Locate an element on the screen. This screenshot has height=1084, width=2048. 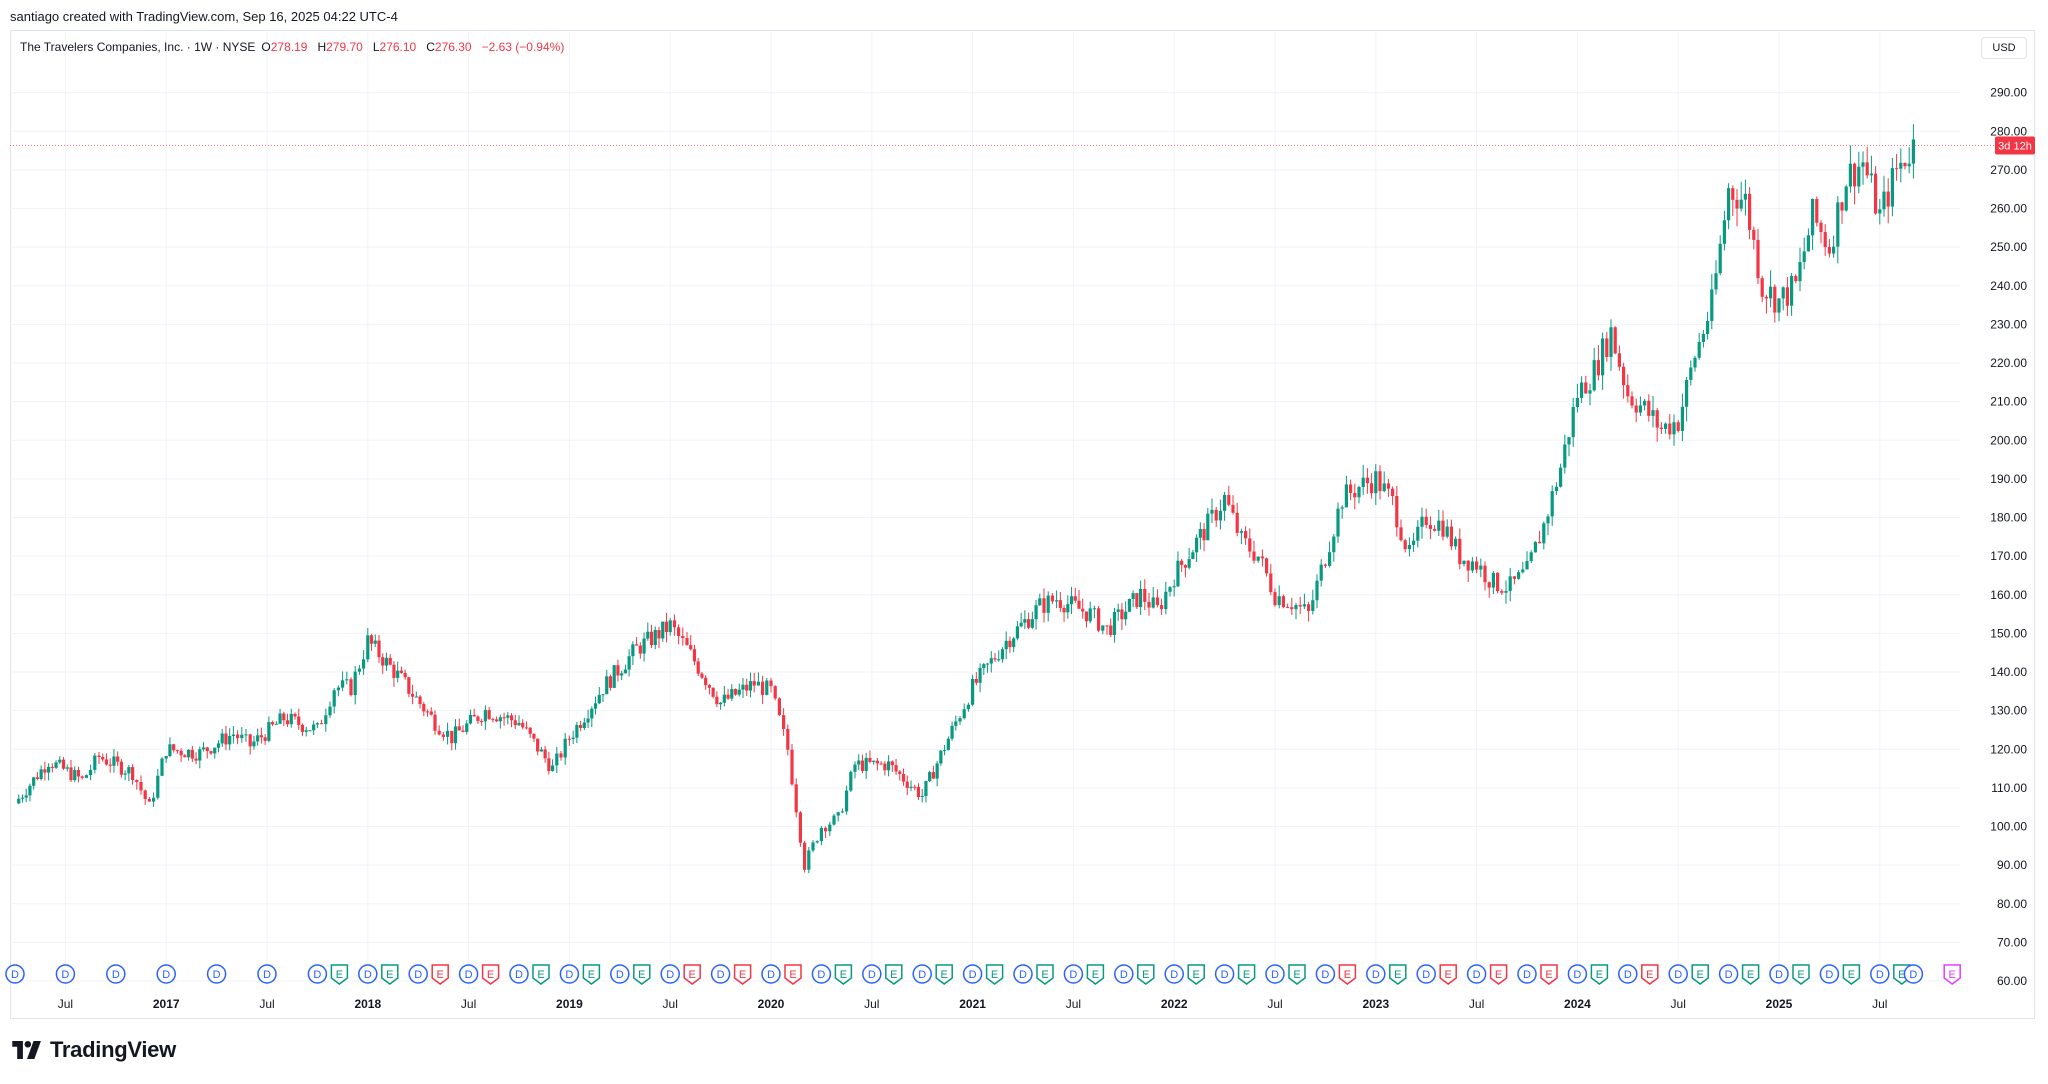
x-tick-label: 2017 is located at coordinates (166, 1004).